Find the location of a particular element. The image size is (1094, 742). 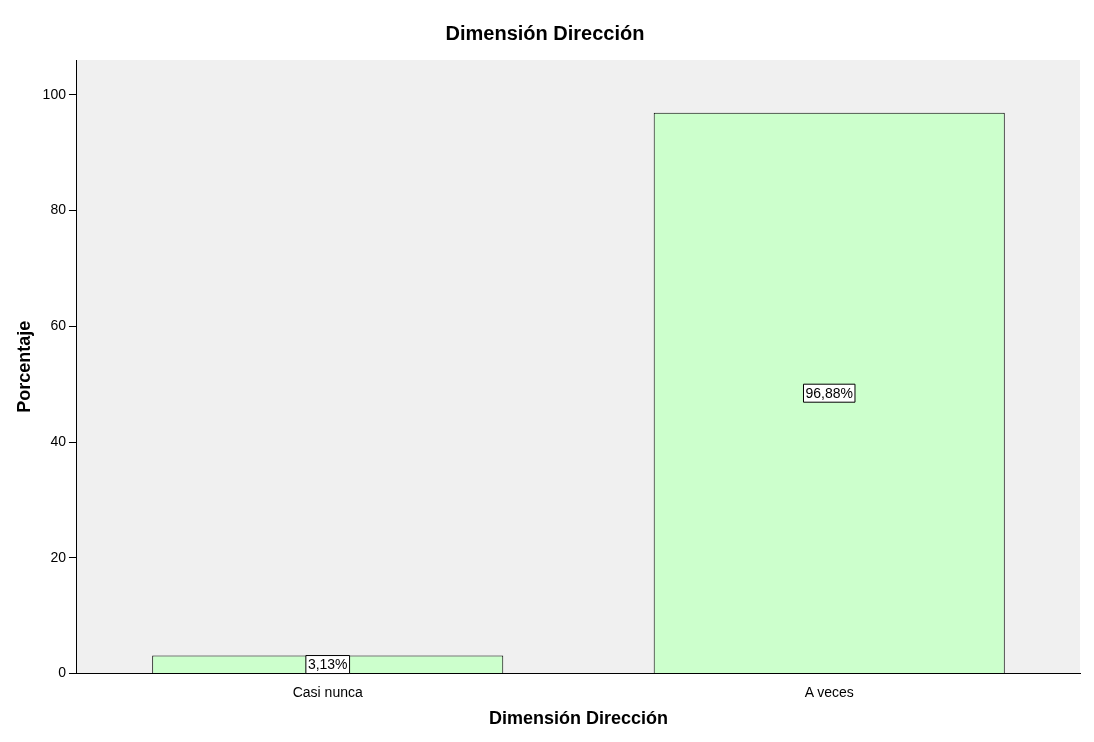

data-label: 96,88% is located at coordinates (829, 393).